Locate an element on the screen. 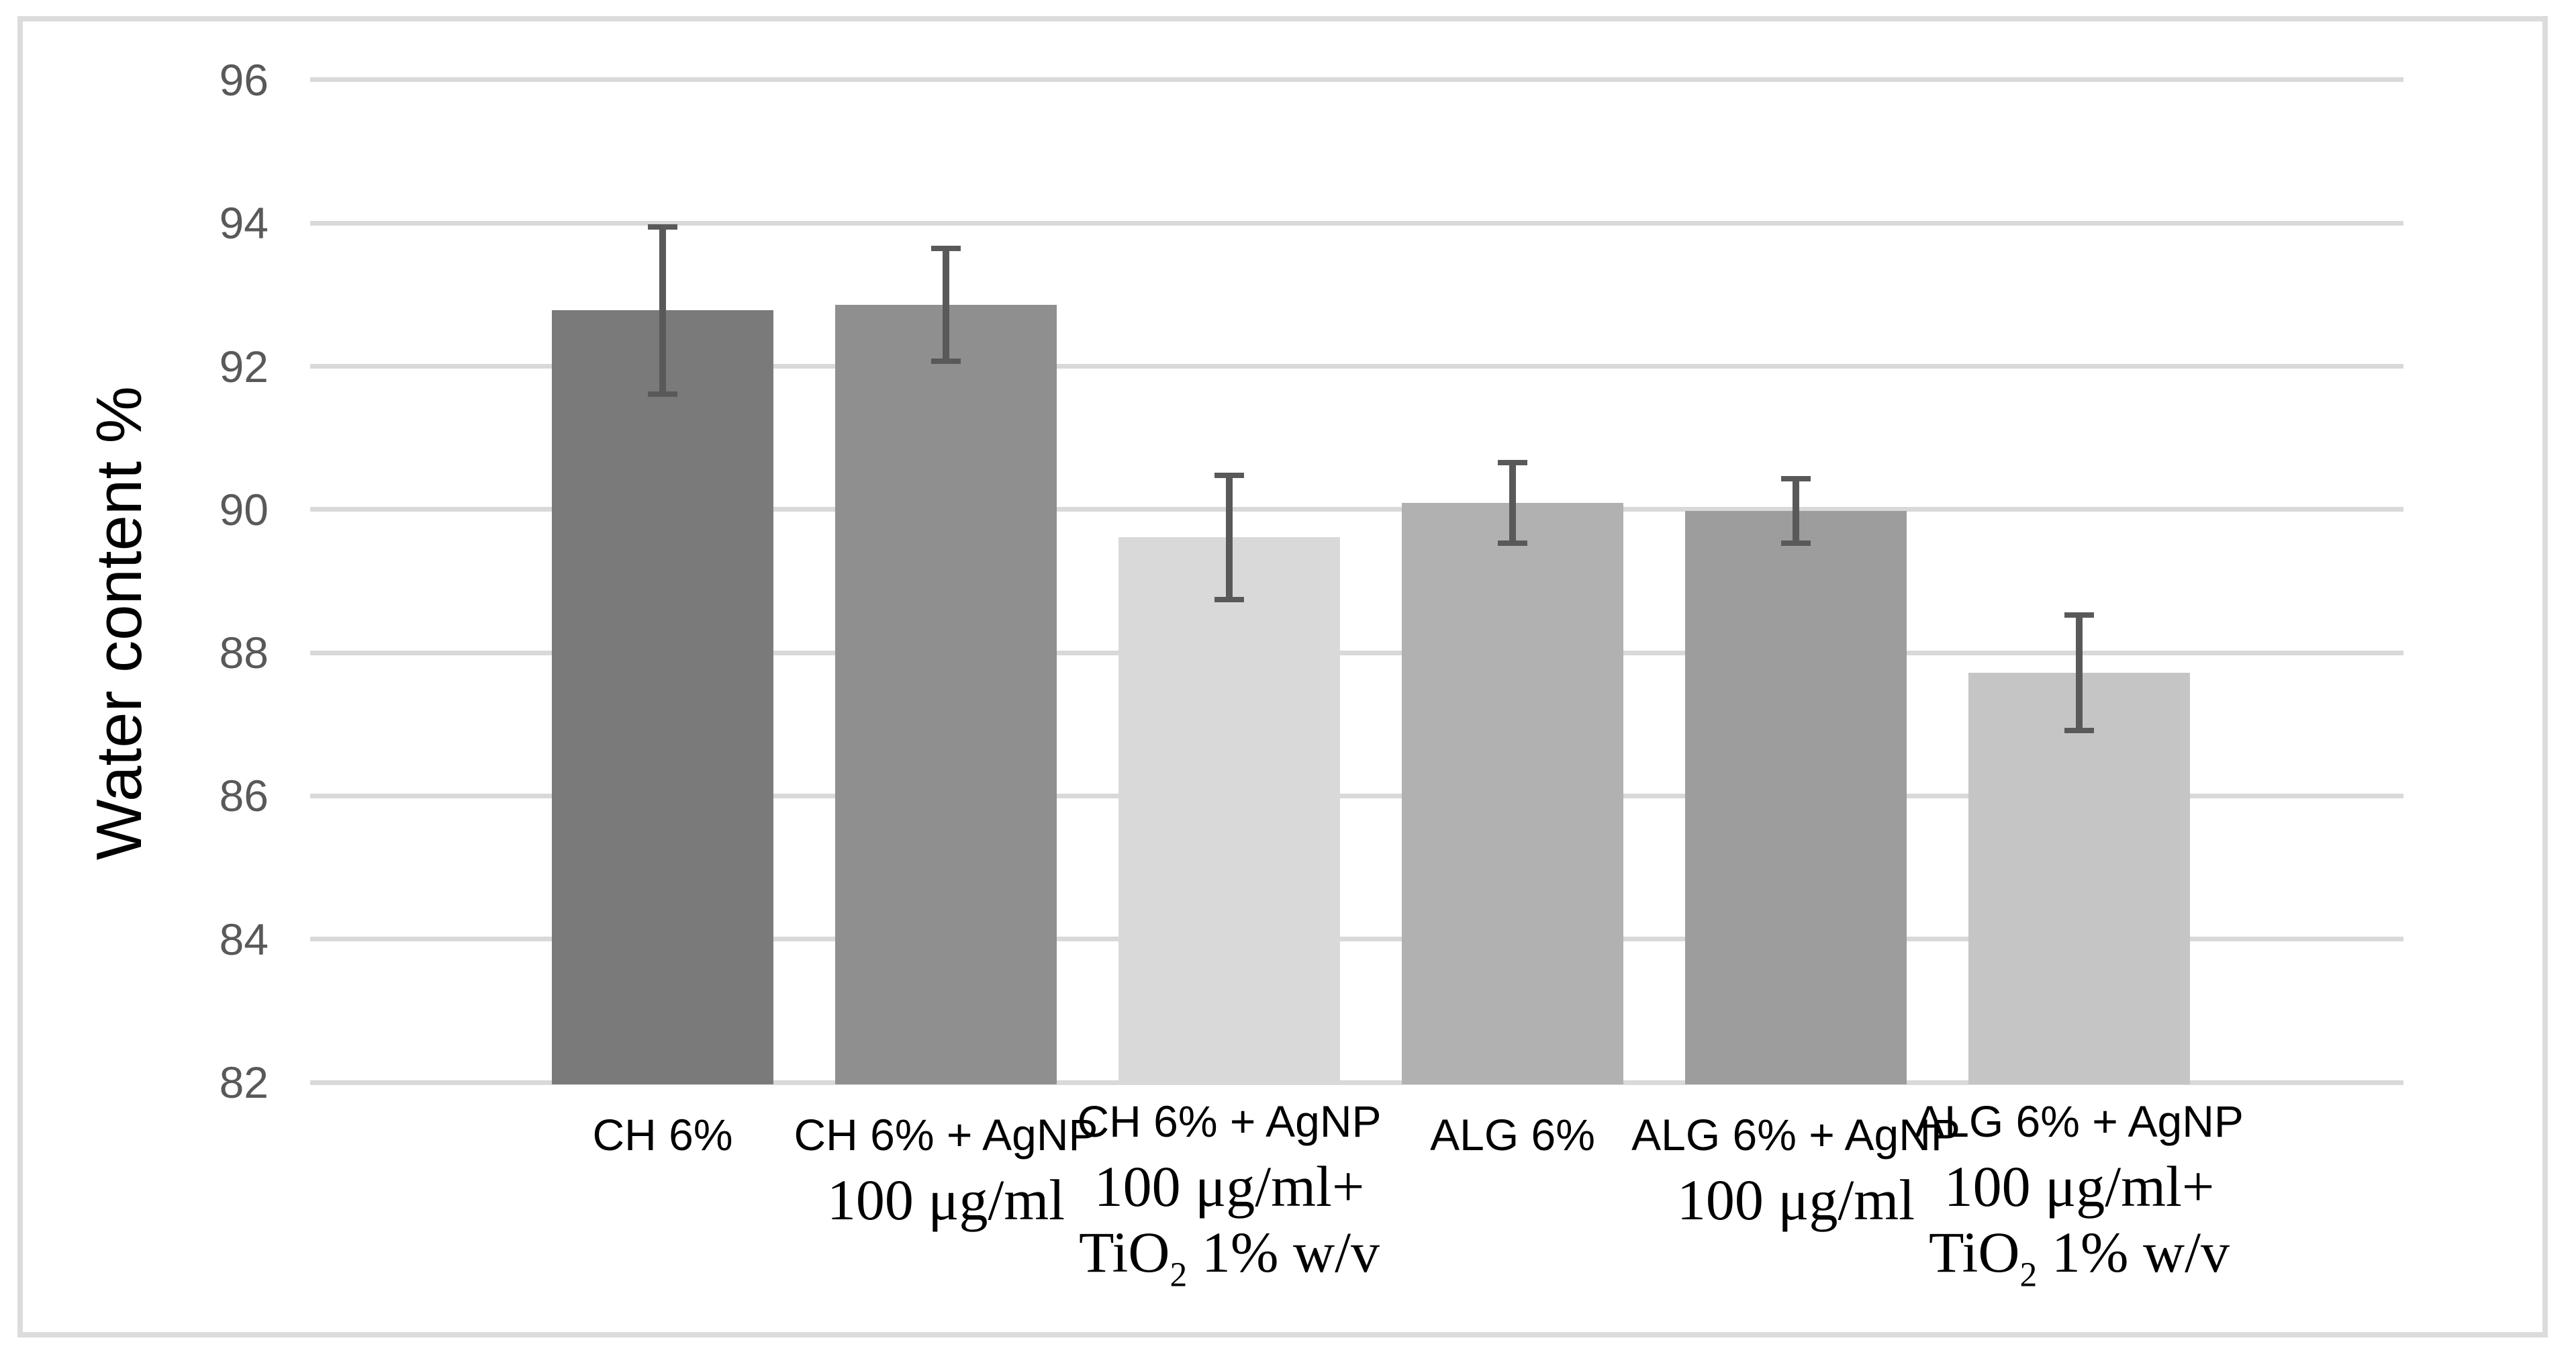  y-tick-label: 88 is located at coordinates (244, 653).